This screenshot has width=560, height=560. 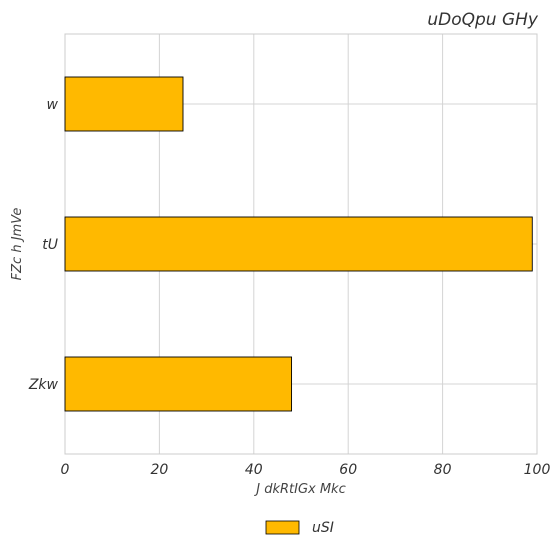 What do you see at coordinates (159, 470) in the screenshot?
I see `x-tick-label: 20` at bounding box center [159, 470].